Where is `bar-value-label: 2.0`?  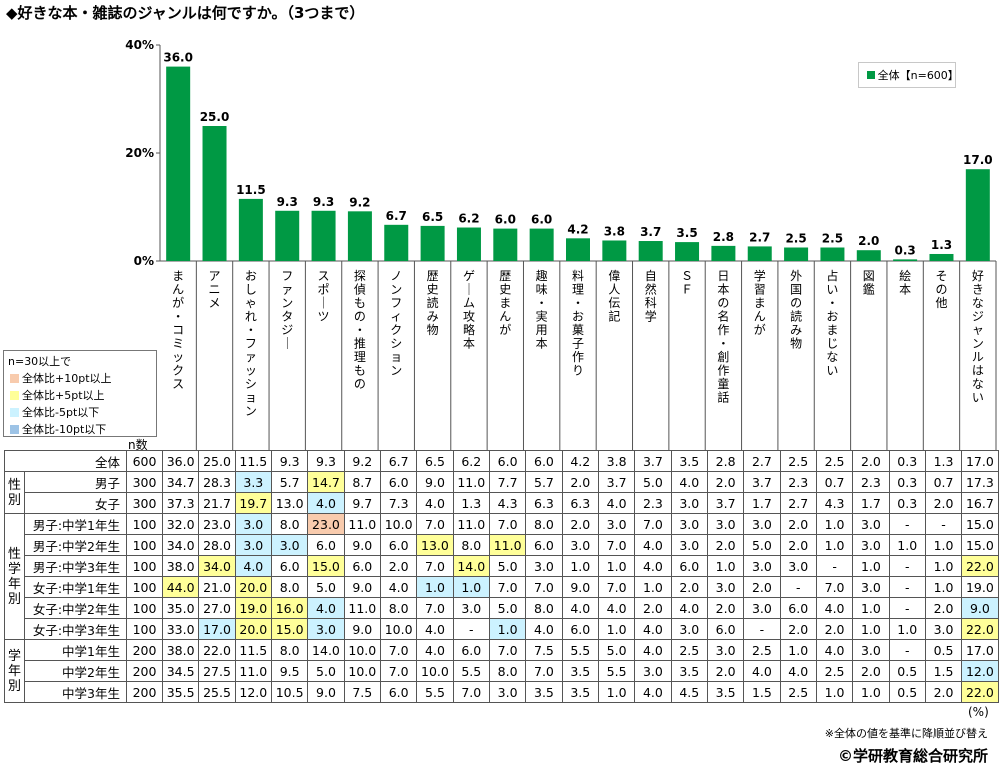
bar-value-label: 2.0 is located at coordinates (868, 241).